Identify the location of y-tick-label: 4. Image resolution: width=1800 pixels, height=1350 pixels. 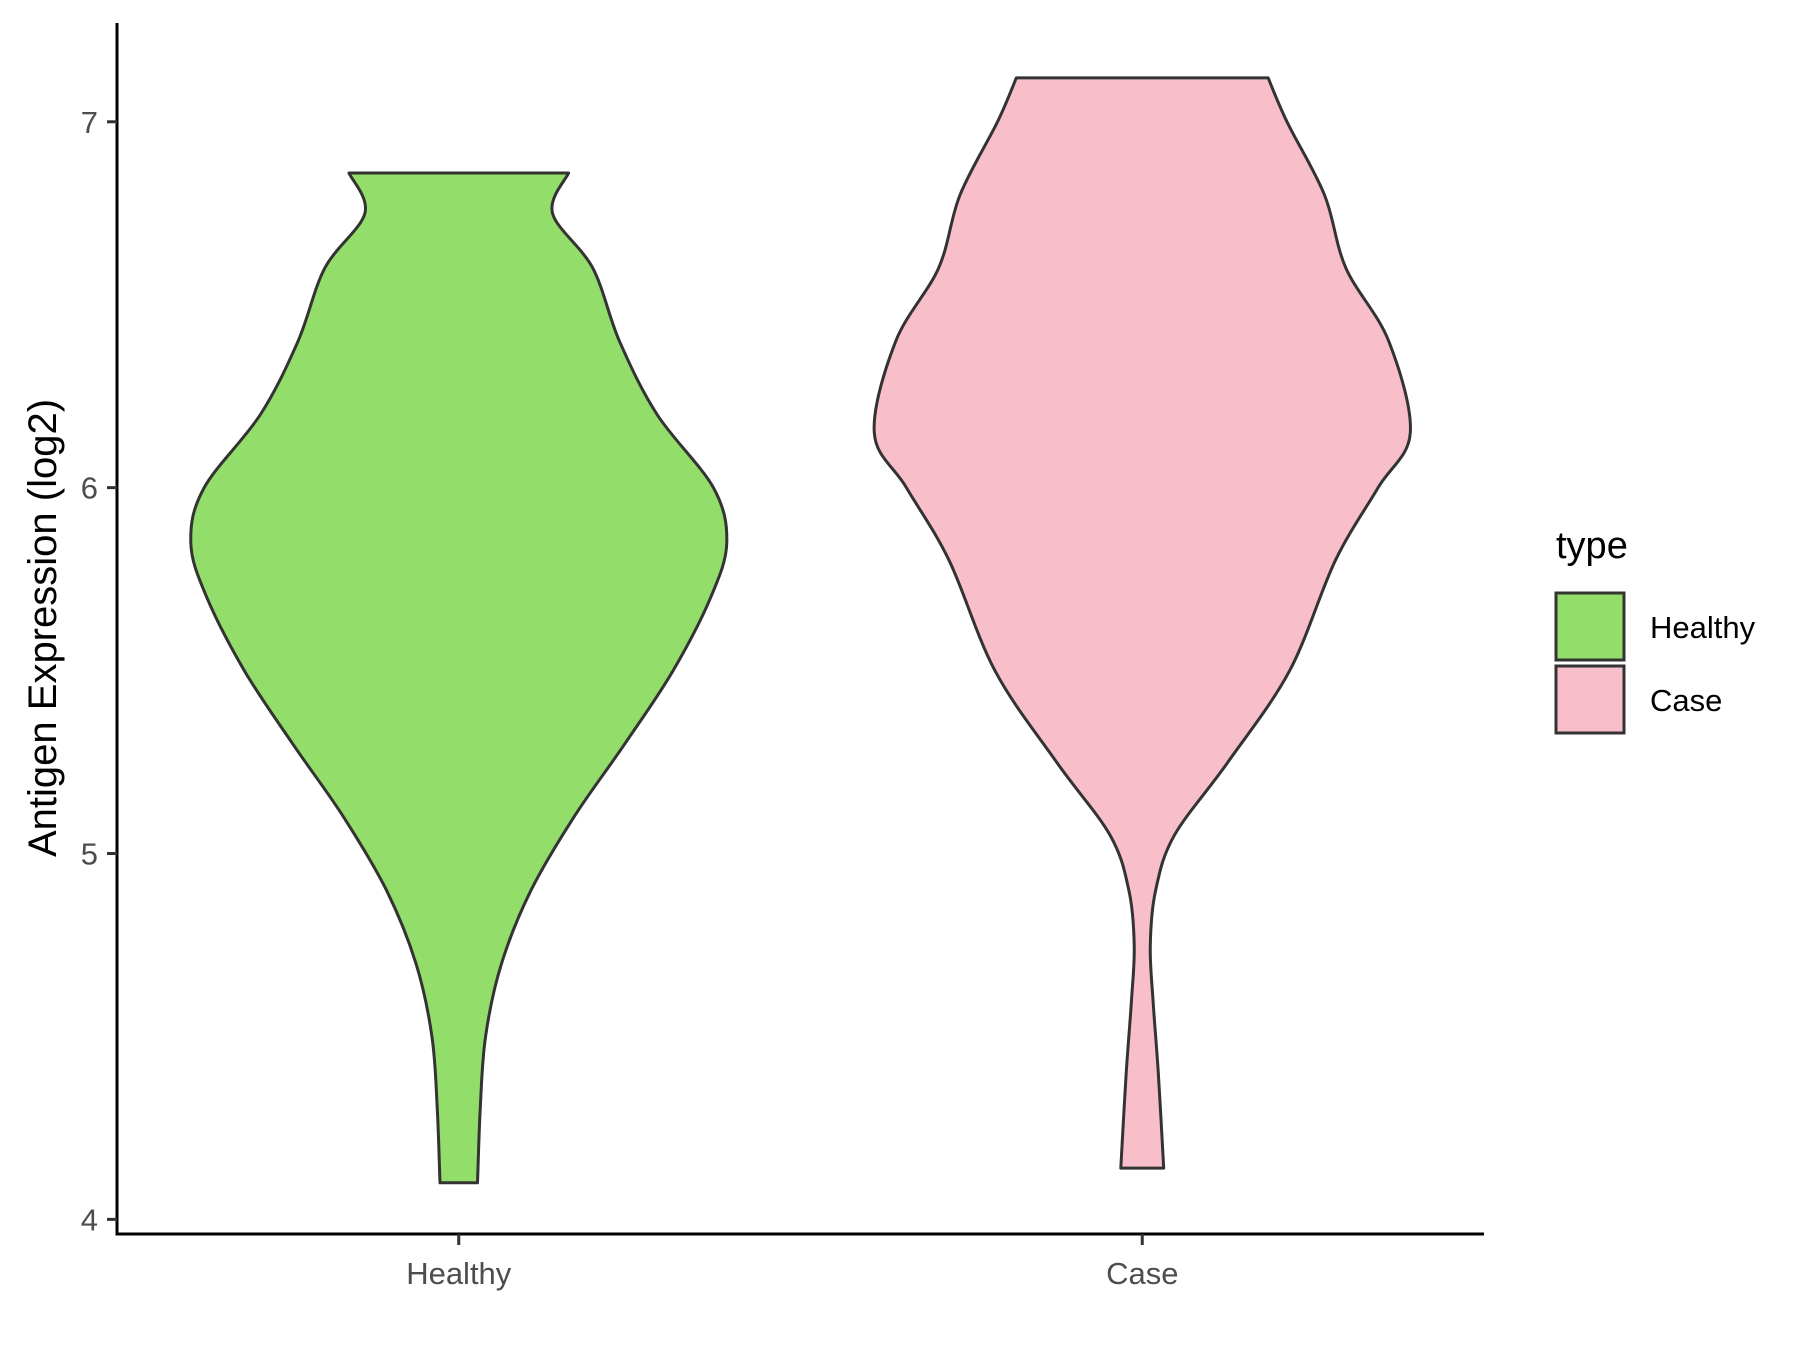
(89, 1219).